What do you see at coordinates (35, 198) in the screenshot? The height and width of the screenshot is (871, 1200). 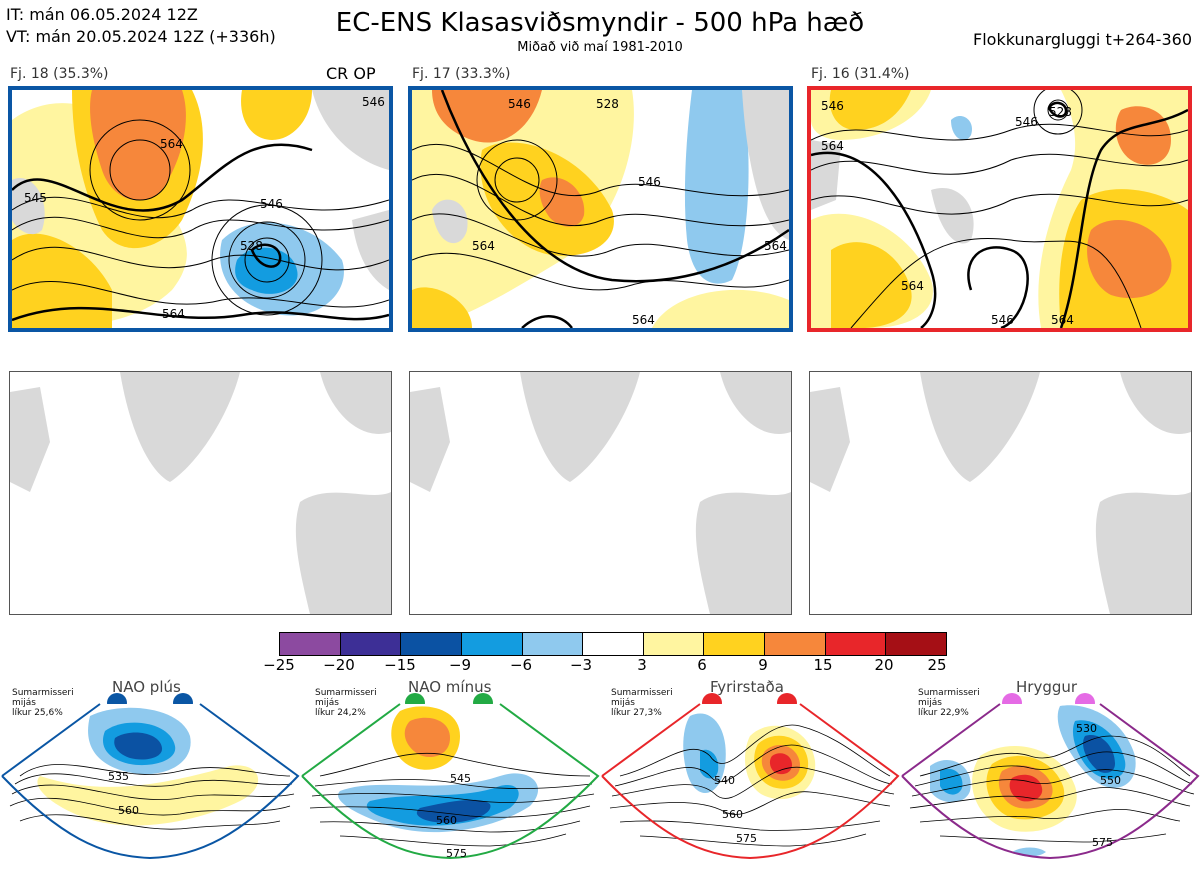 I see `contour-label: 545` at bounding box center [35, 198].